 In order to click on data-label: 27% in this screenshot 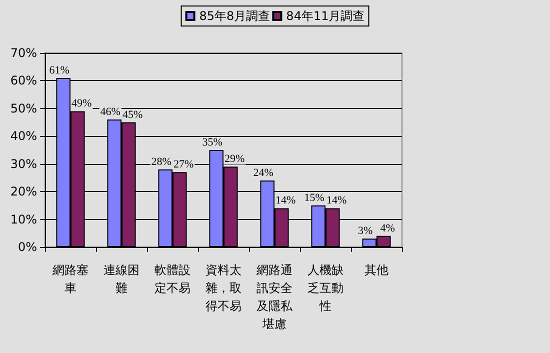, I will do `click(184, 164)`.